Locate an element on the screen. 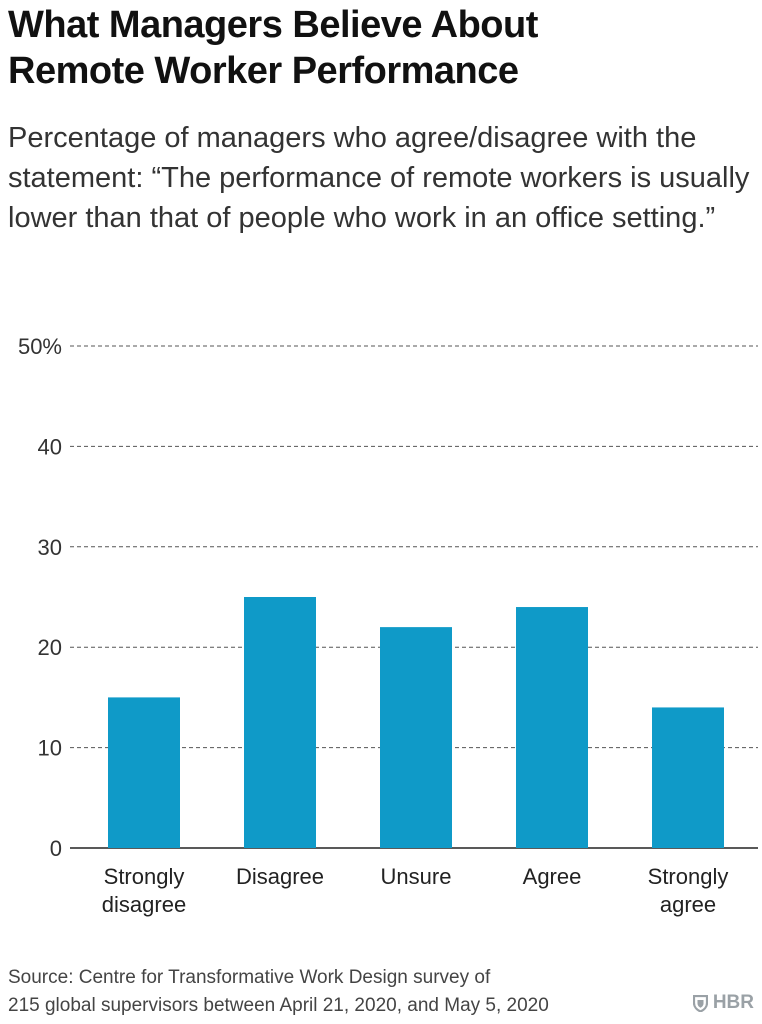  bar-unsure is located at coordinates (416, 737).